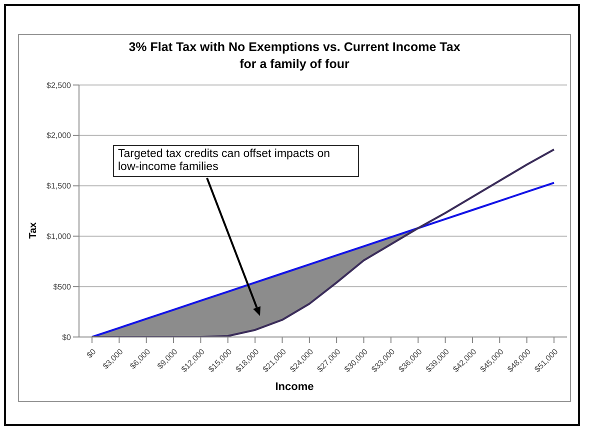  Describe the element at coordinates (33, 230) in the screenshot. I see `y-axis-title: Tax` at that location.